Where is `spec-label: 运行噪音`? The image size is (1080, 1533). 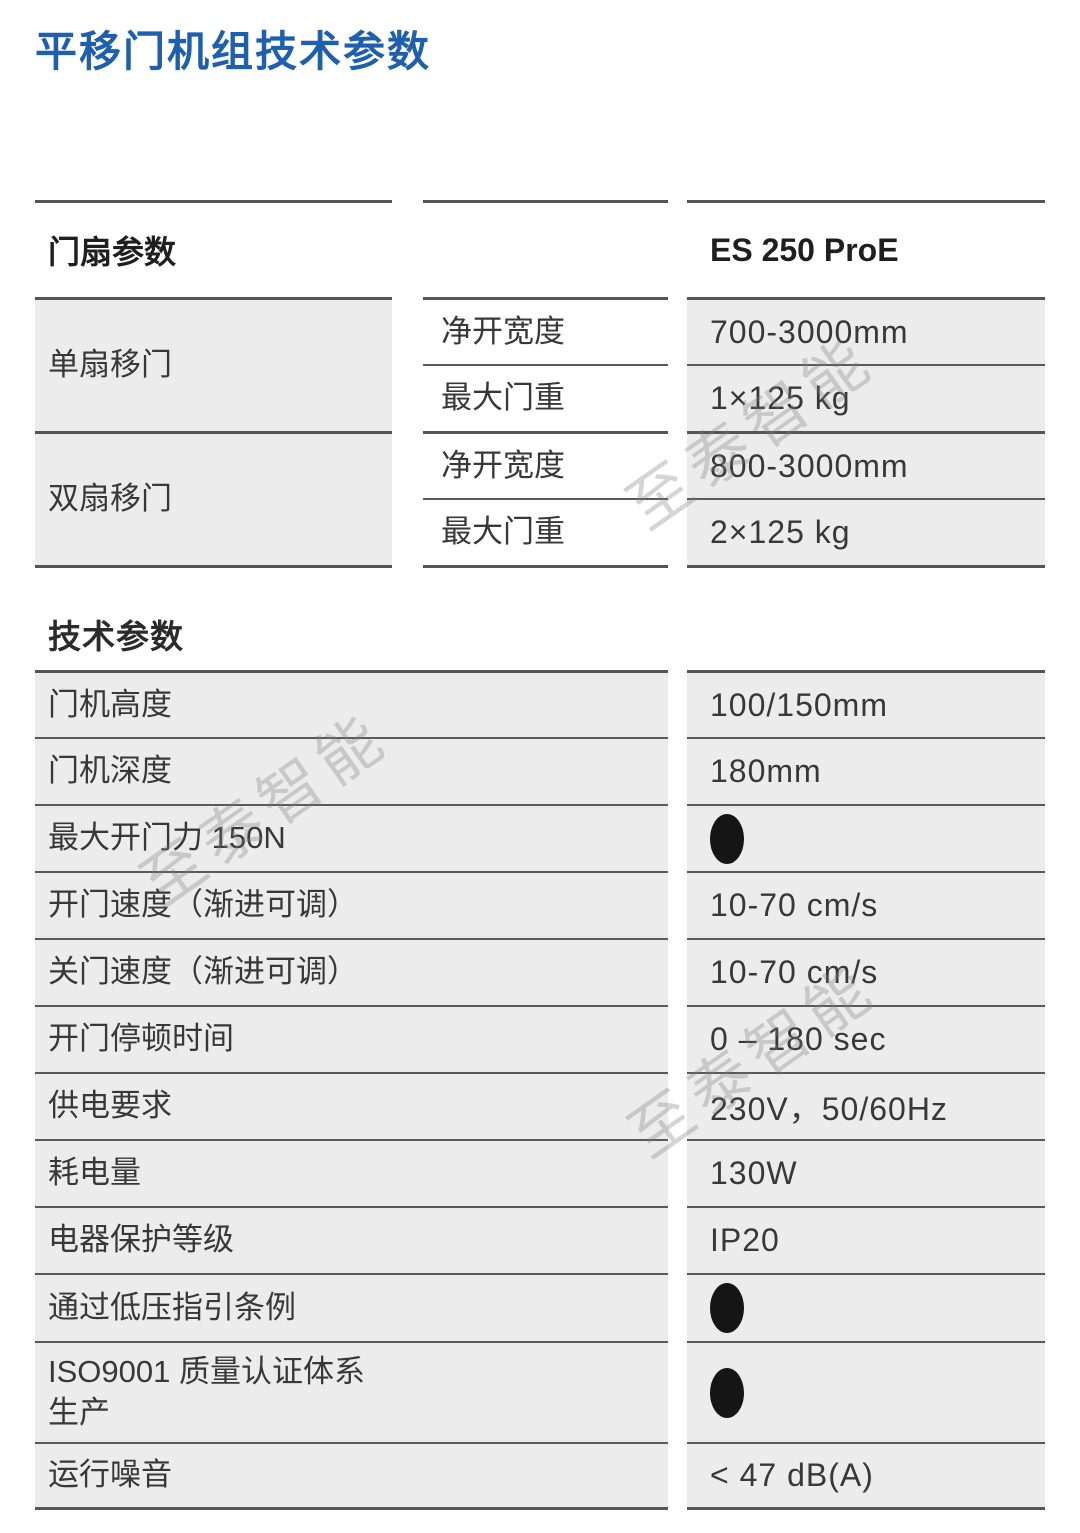
spec-label: 运行噪音 is located at coordinates (110, 1475).